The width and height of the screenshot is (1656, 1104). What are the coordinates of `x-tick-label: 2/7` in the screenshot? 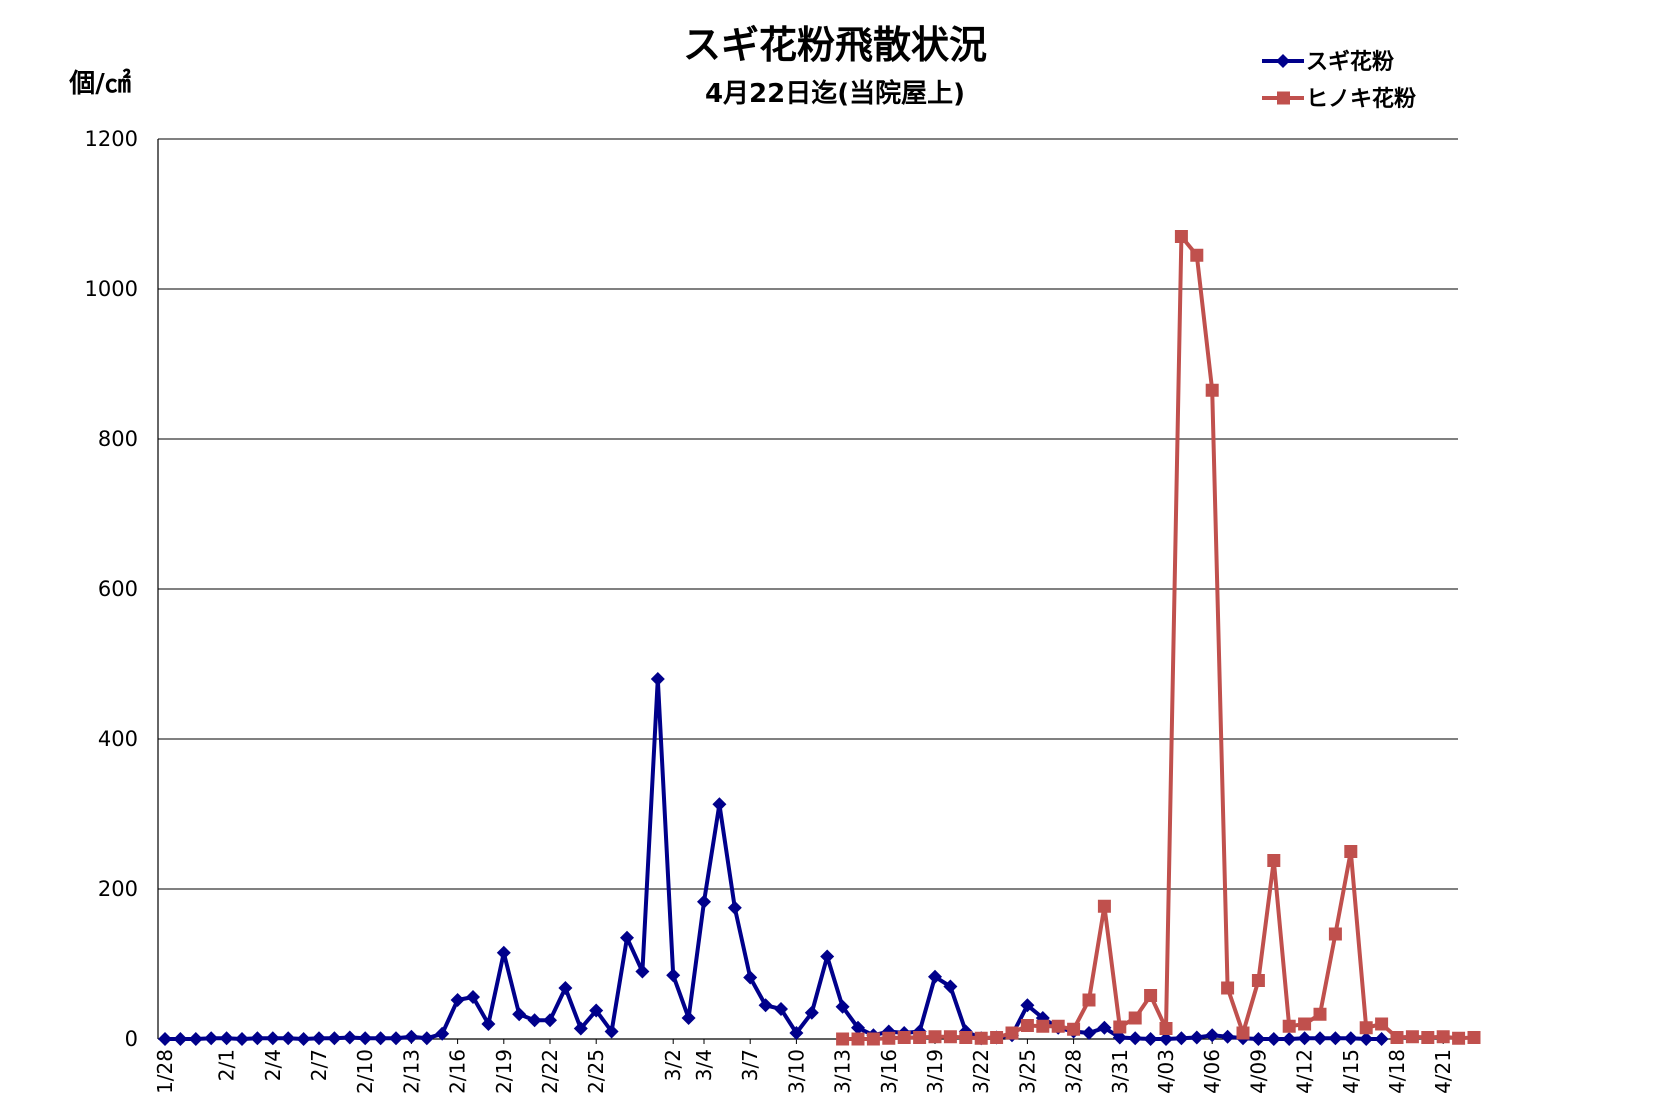 It's located at (319, 1065).